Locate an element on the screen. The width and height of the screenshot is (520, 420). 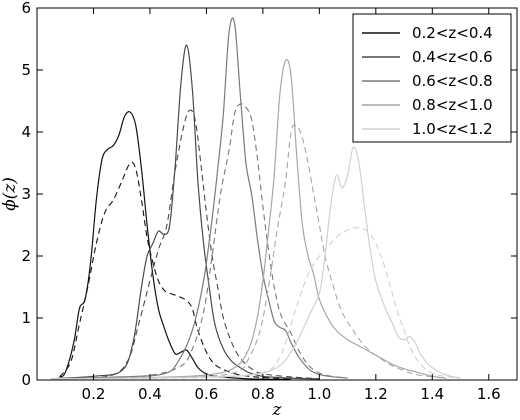
y-tick-labels: 0 1 2 3 4 5 6 is located at coordinates (26, 194).